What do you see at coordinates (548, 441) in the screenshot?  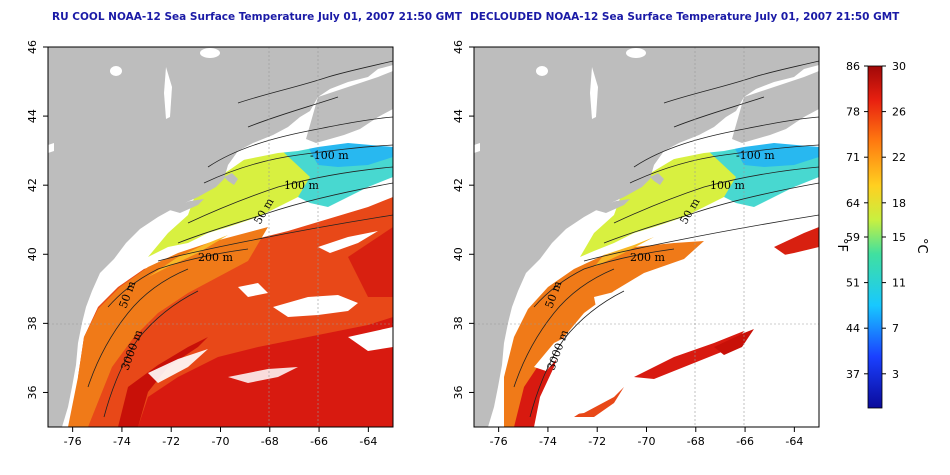 I see `right-lon-tick-label: -74` at bounding box center [548, 441].